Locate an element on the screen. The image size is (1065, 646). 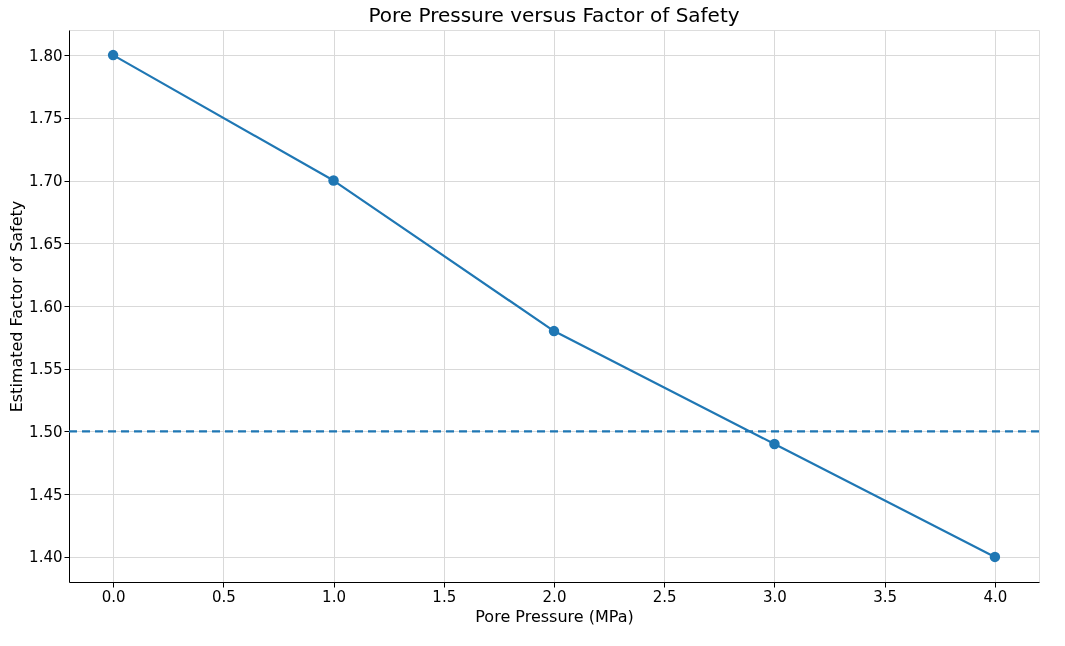
y-tick-label: 1.50 is located at coordinates (46, 431).